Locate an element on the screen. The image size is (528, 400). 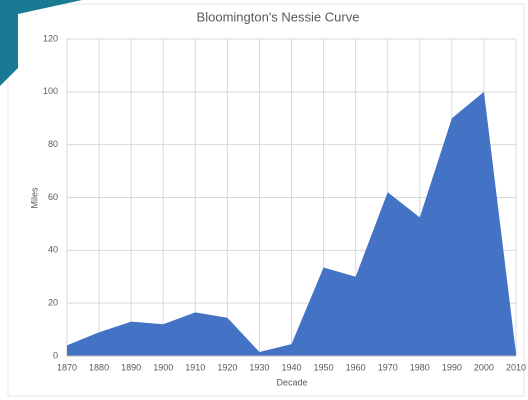
x-tick-label: 1930 is located at coordinates (259, 367).